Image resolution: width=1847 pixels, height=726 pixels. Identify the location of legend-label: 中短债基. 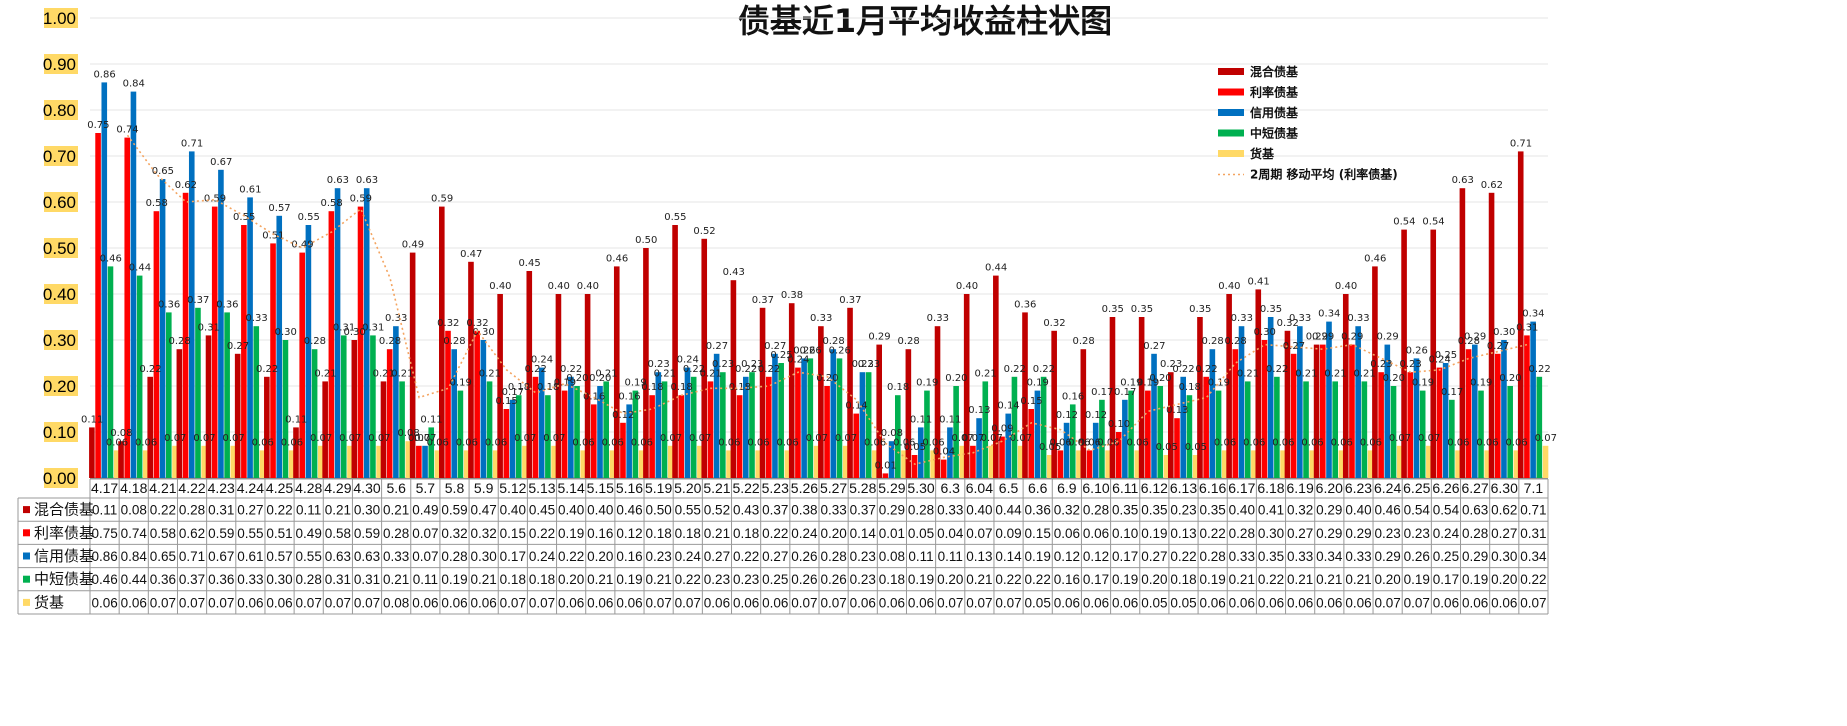
(1274, 133).